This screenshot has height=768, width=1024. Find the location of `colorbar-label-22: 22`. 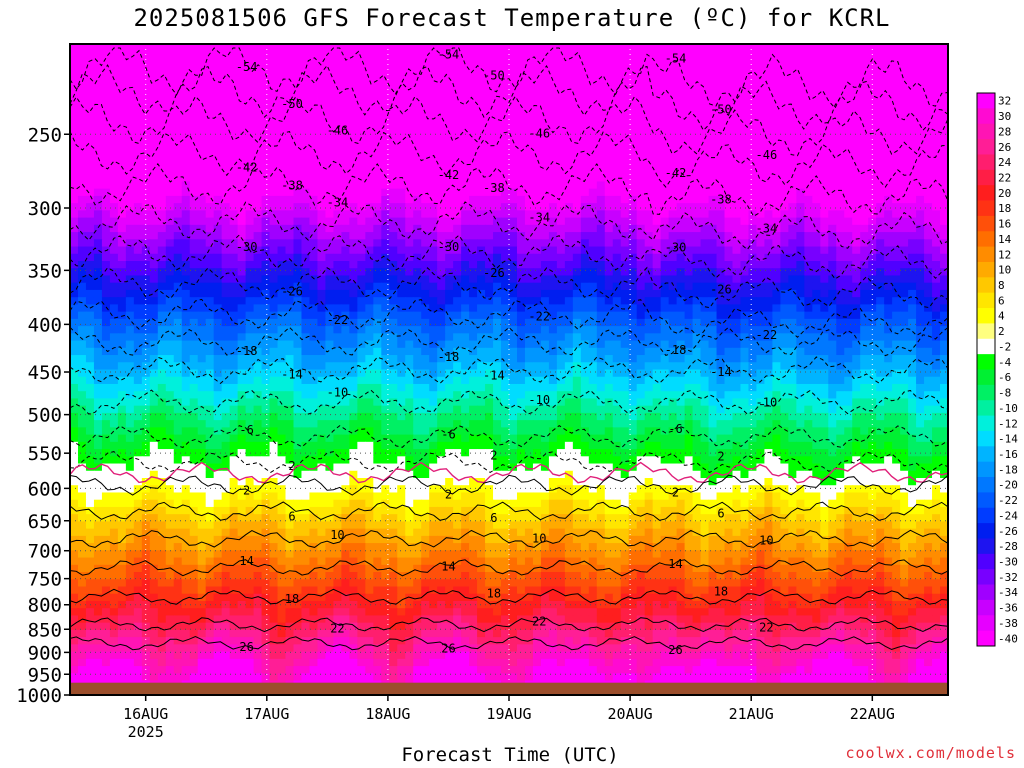

colorbar-label-22: 22 is located at coordinates (1004, 177).